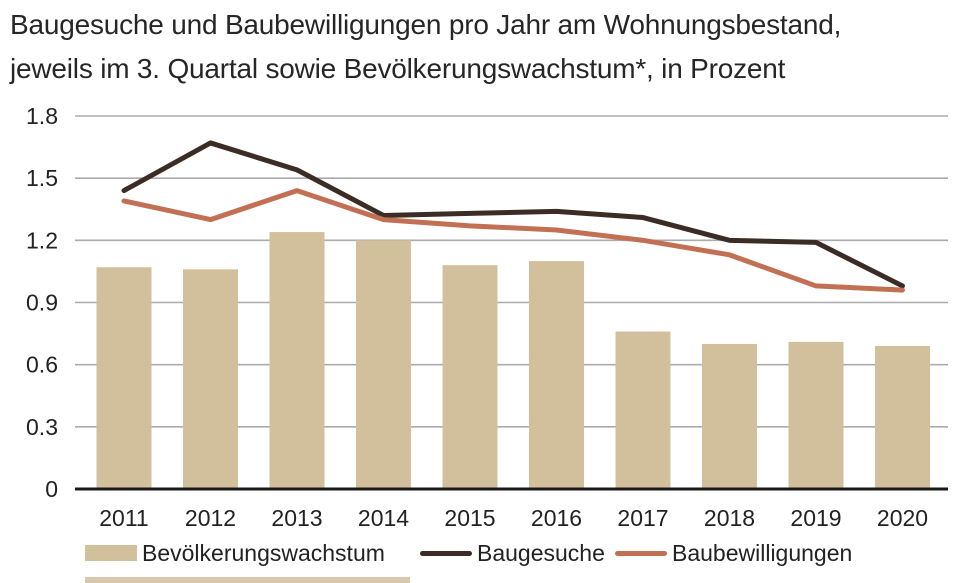 This screenshot has height=583, width=960. What do you see at coordinates (42, 303) in the screenshot?
I see `y-tick-label: 0.9` at bounding box center [42, 303].